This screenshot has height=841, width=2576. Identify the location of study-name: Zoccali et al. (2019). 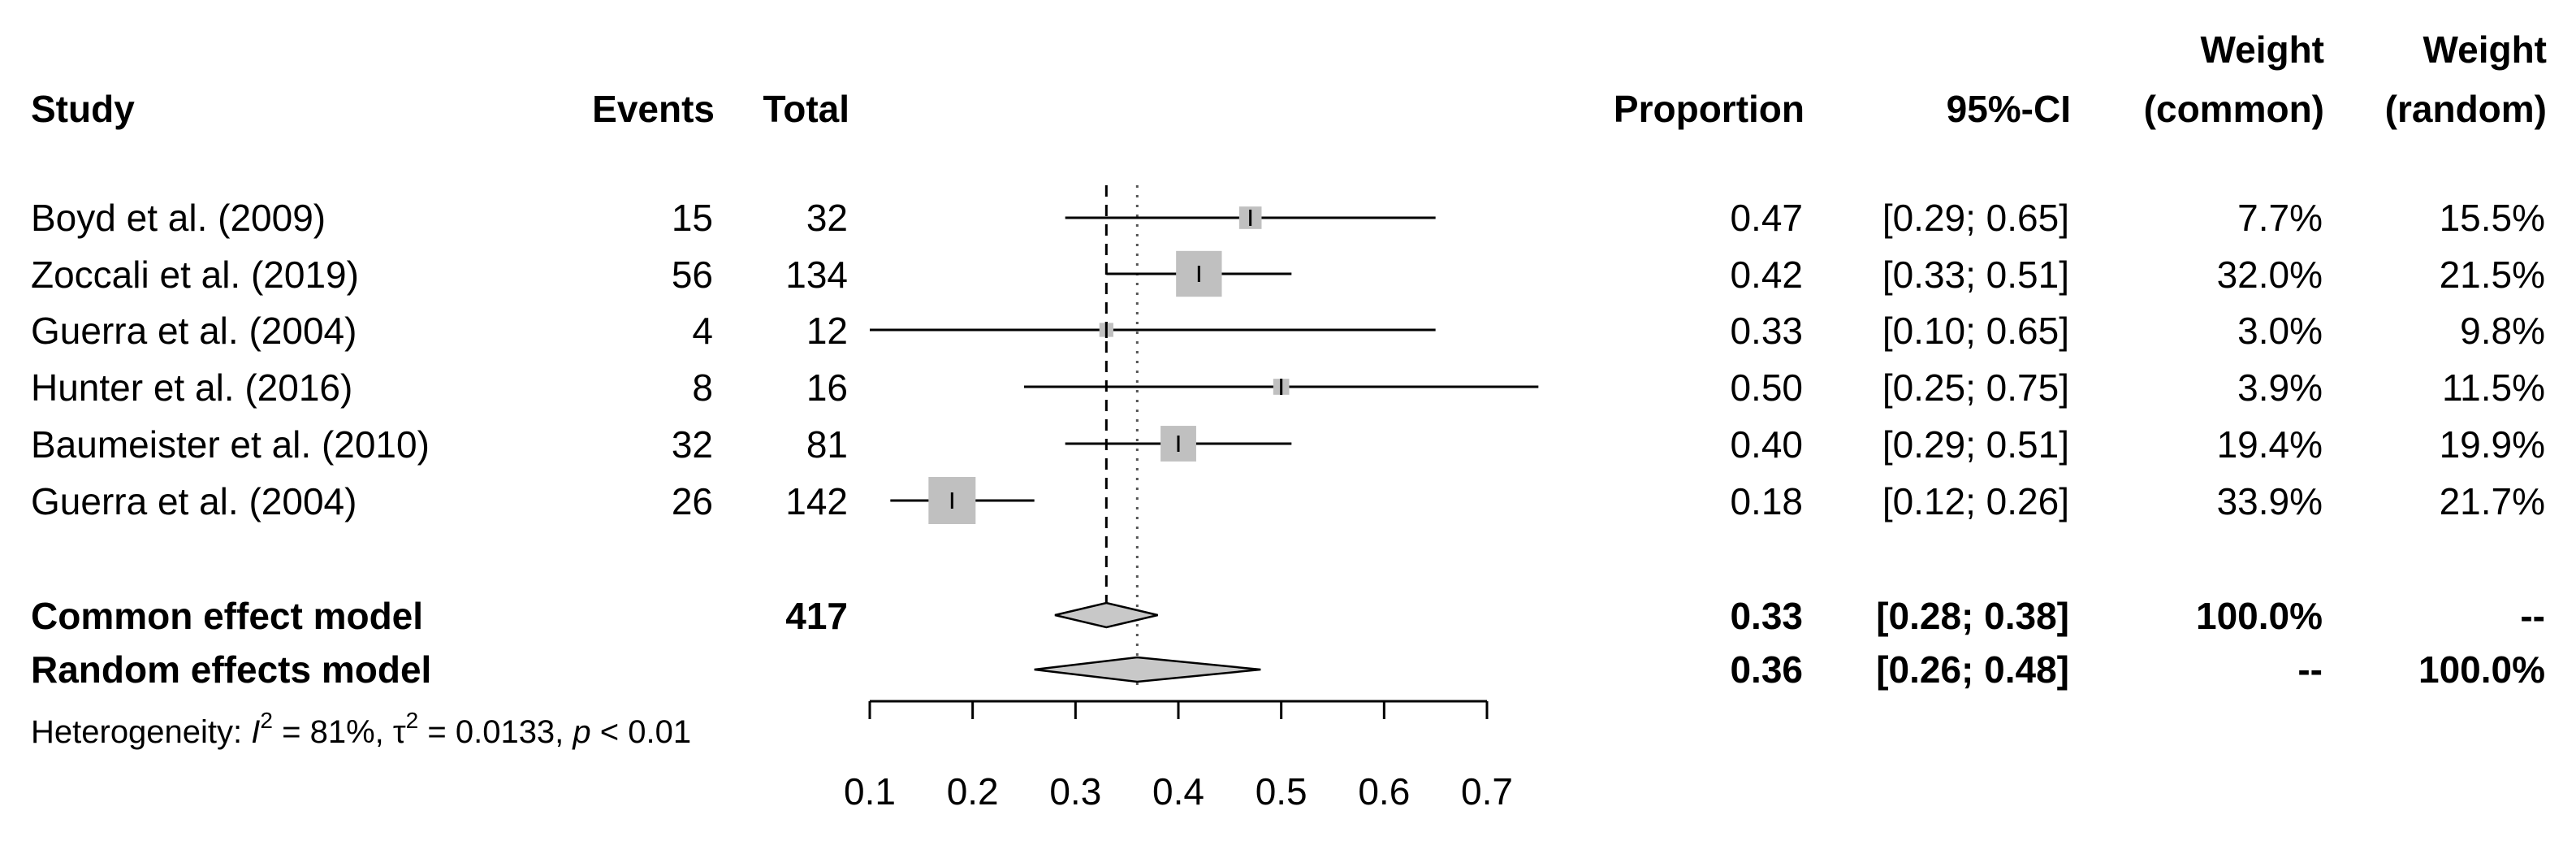
(195, 275).